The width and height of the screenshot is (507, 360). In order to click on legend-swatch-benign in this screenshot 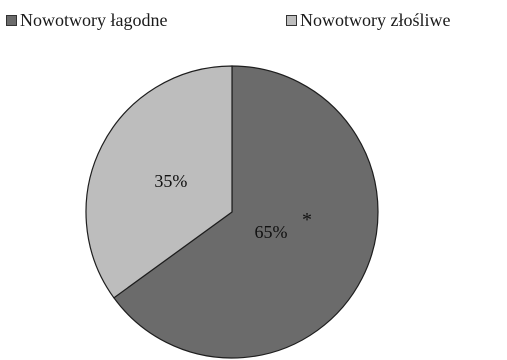, I will do `click(11, 20)`.